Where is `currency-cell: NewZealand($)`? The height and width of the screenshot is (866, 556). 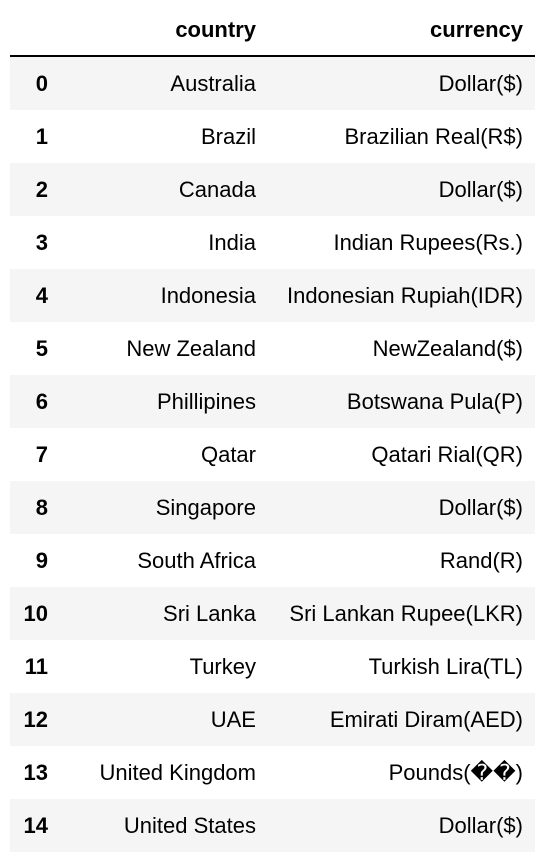 currency-cell: NewZealand($) is located at coordinates (447, 348).